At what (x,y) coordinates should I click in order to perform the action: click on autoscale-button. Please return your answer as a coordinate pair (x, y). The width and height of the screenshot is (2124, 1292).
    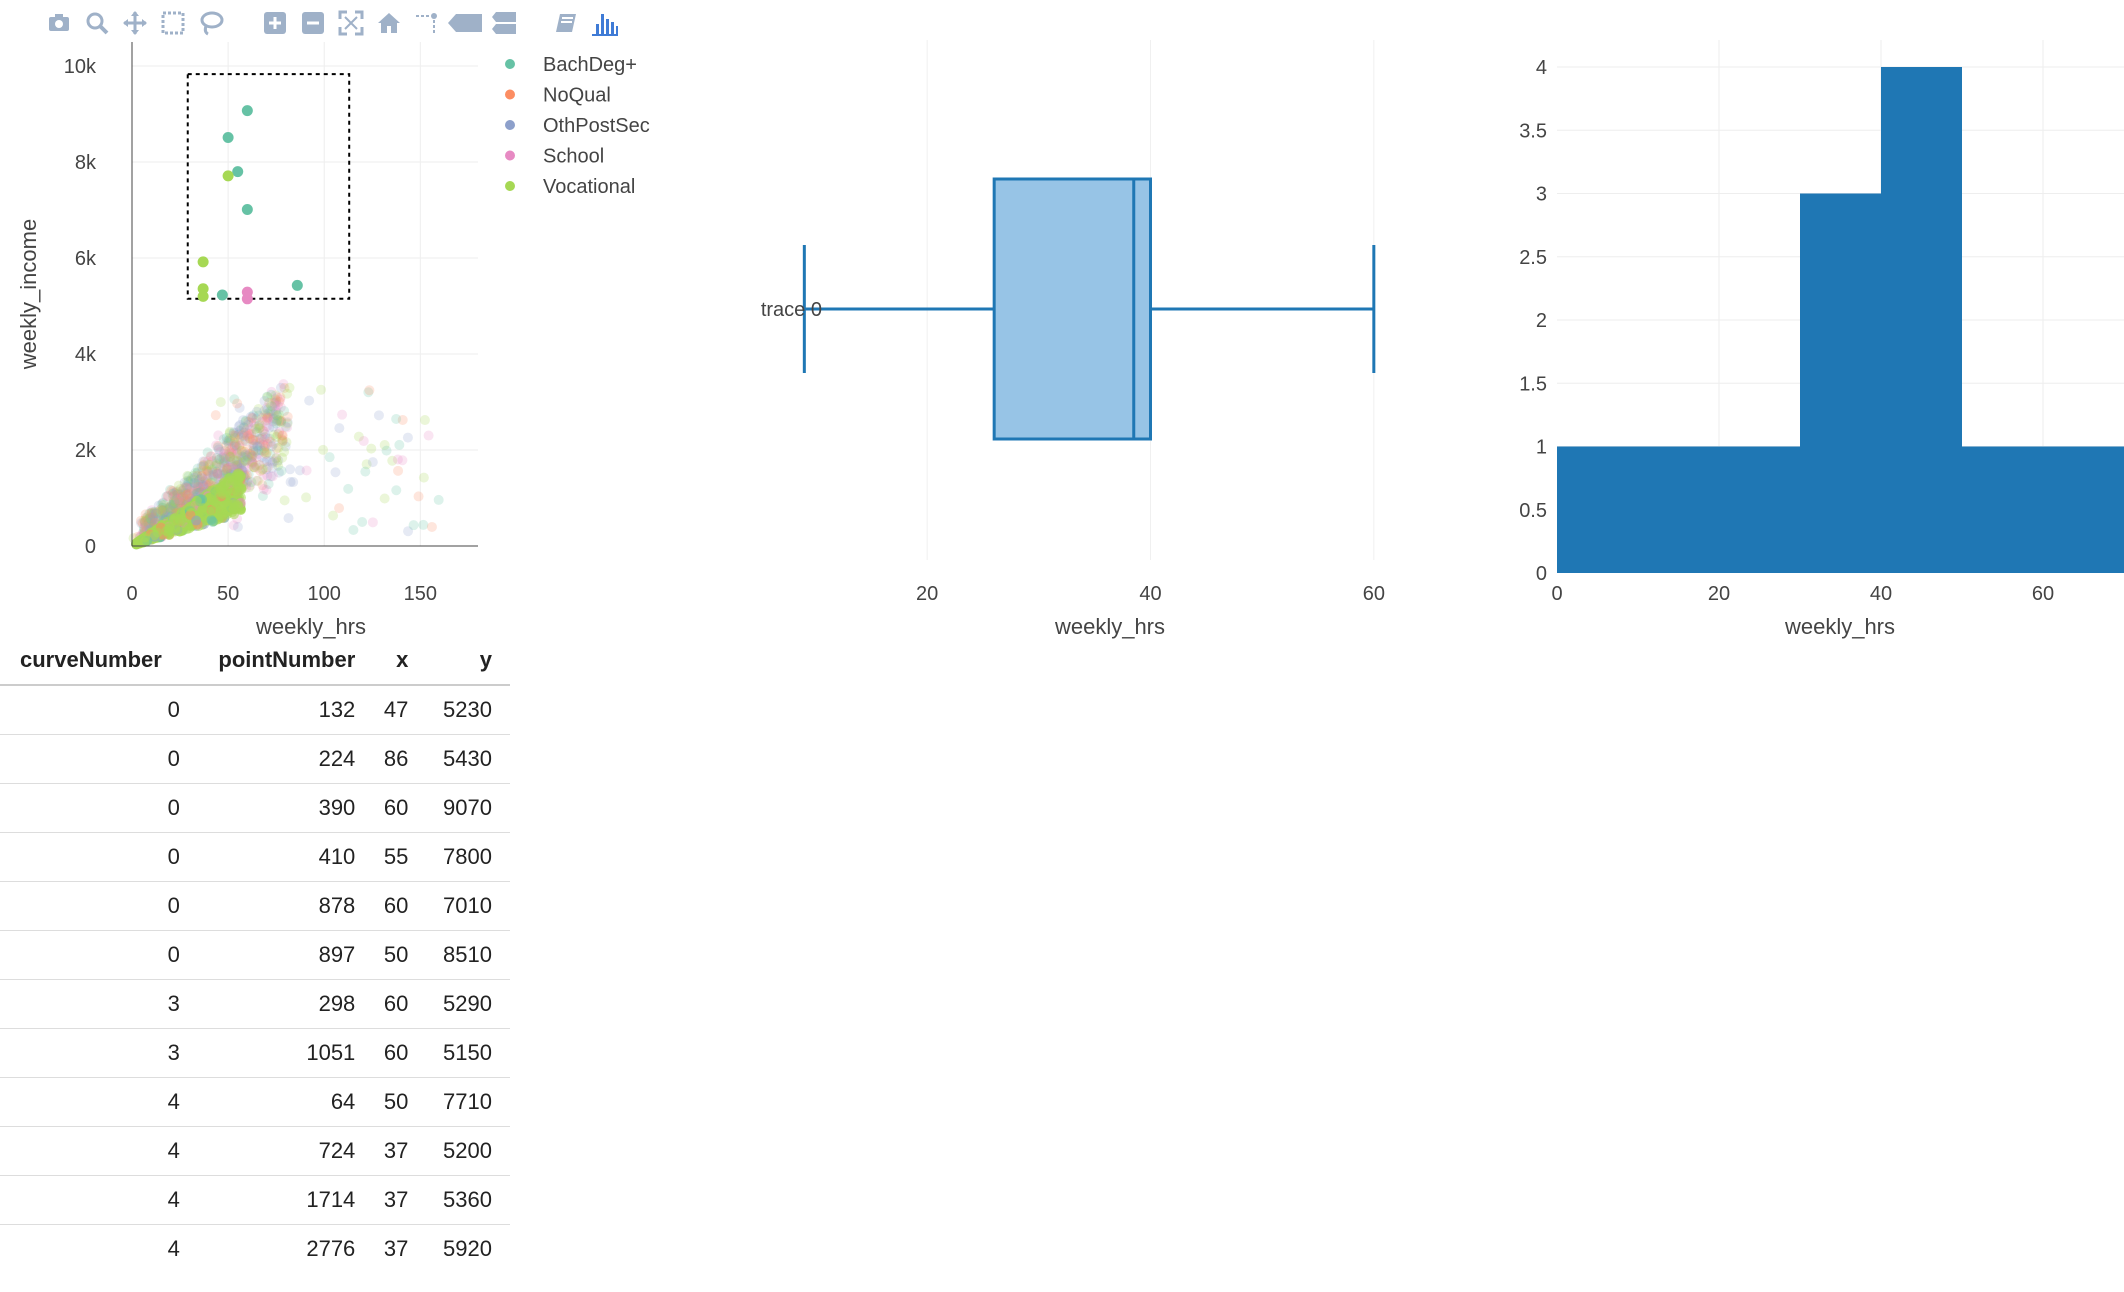
    Looking at the image, I should click on (351, 23).